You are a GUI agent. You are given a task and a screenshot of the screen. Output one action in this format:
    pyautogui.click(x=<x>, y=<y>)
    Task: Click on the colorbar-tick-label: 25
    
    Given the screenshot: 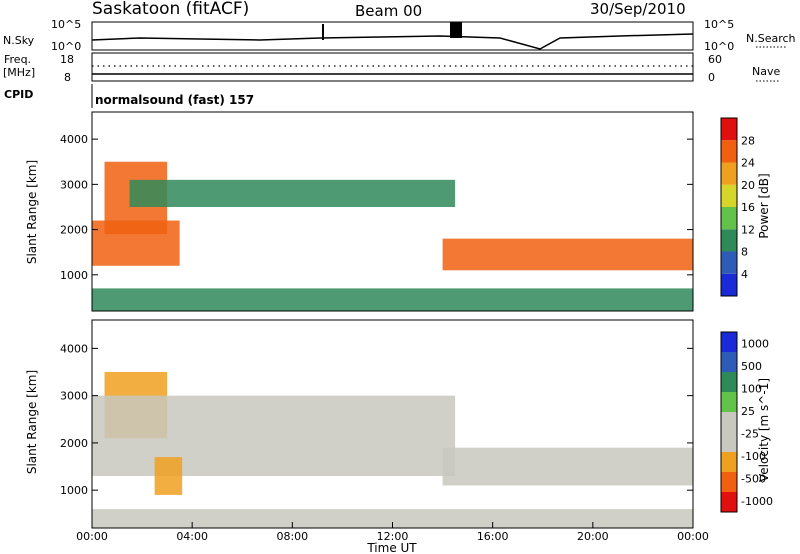 What is the action you would take?
    pyautogui.click(x=748, y=411)
    